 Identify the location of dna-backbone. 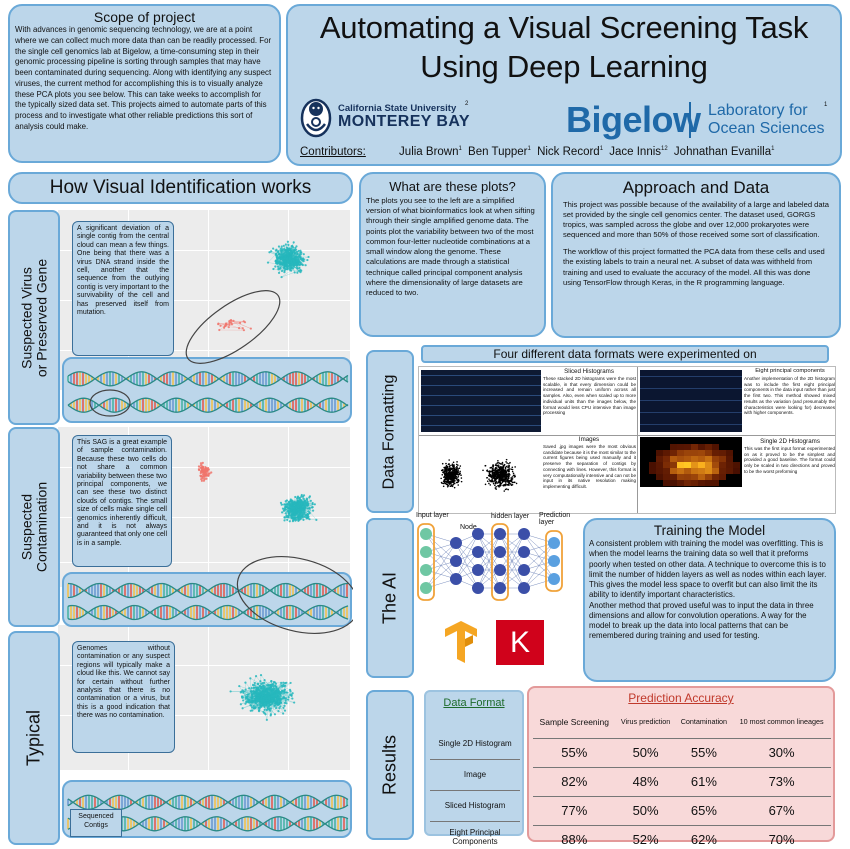
(208, 379).